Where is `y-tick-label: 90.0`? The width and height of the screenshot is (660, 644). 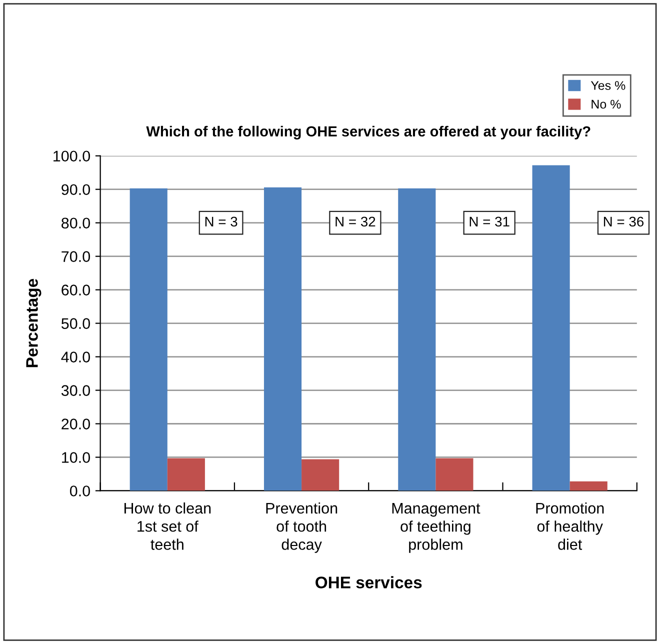
y-tick-label: 90.0 is located at coordinates (76, 190).